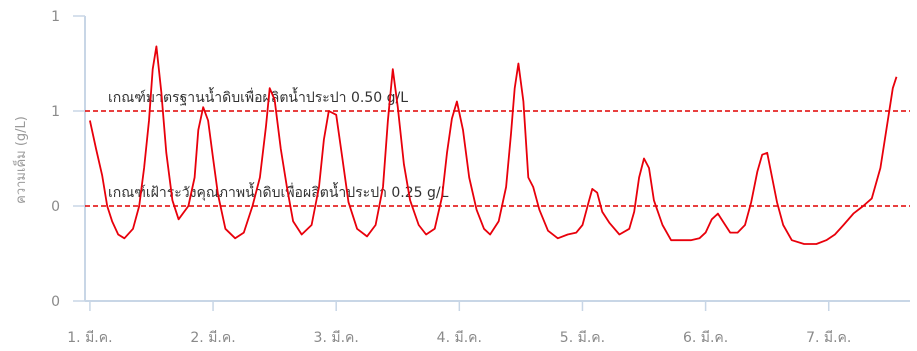 The height and width of the screenshot is (351, 917). Describe the element at coordinates (705, 338) in the screenshot. I see `x-tick-label: 6. มี.ค.` at that location.